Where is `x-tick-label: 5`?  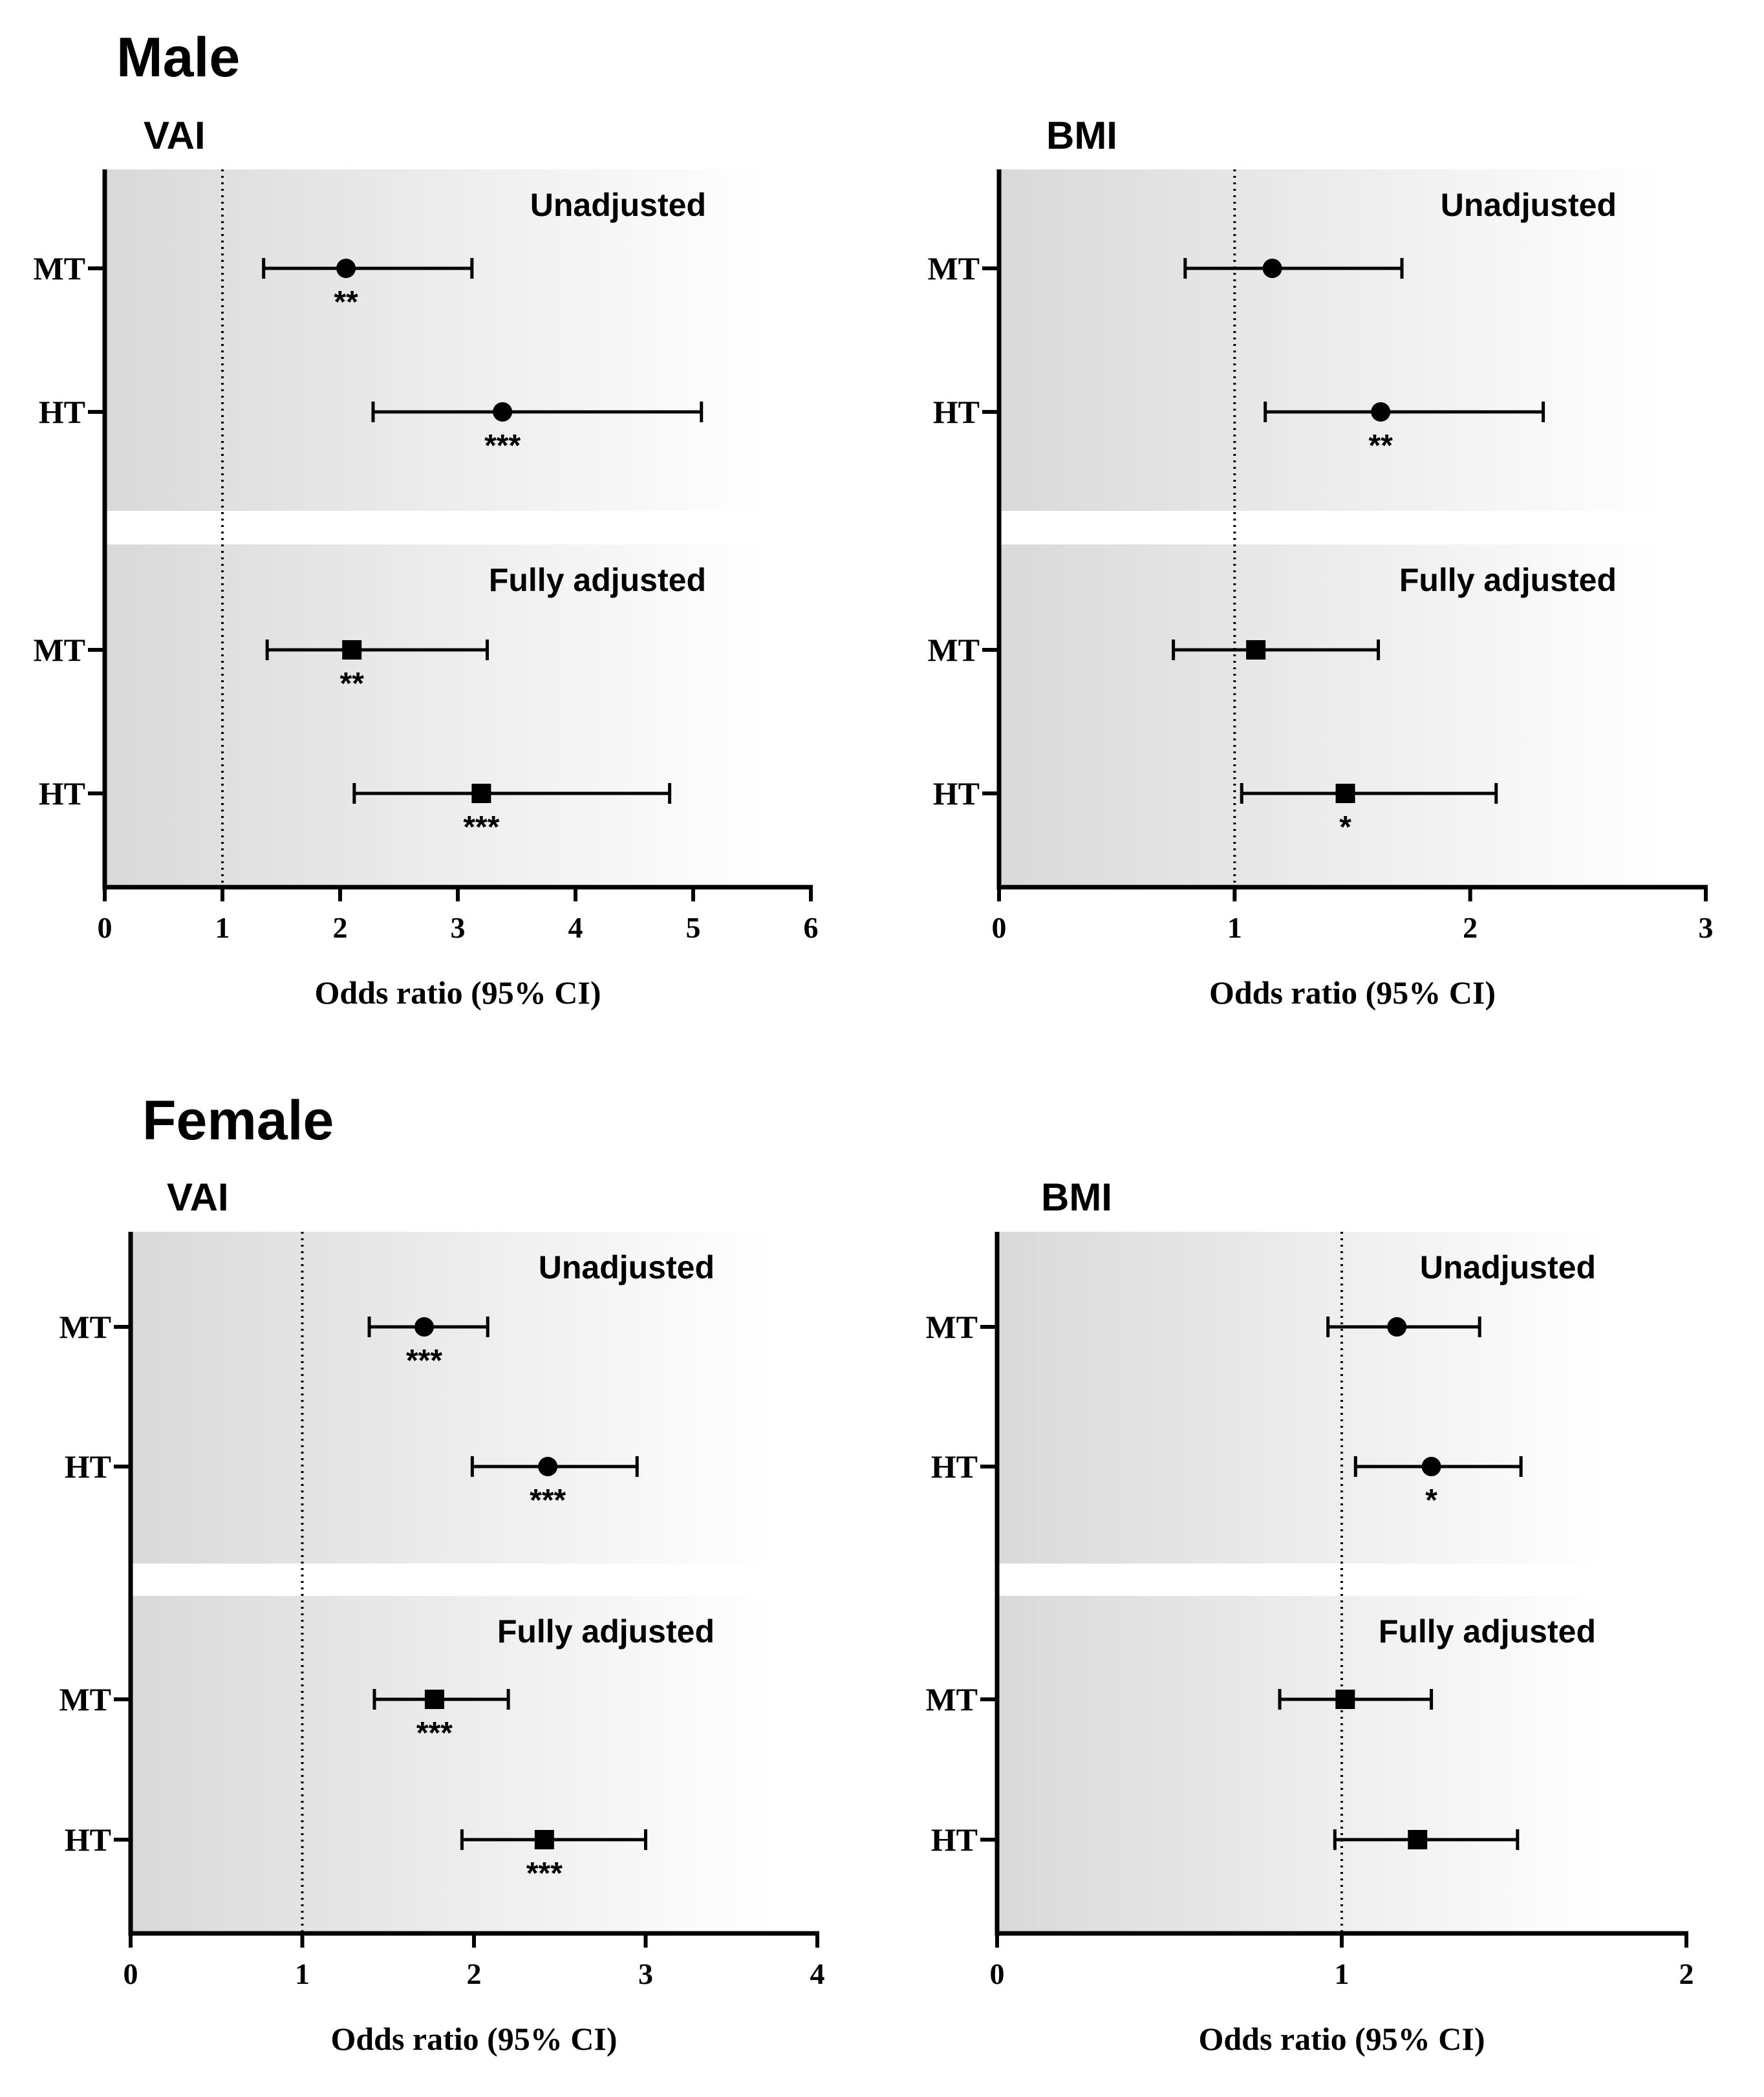
x-tick-label: 5 is located at coordinates (693, 928).